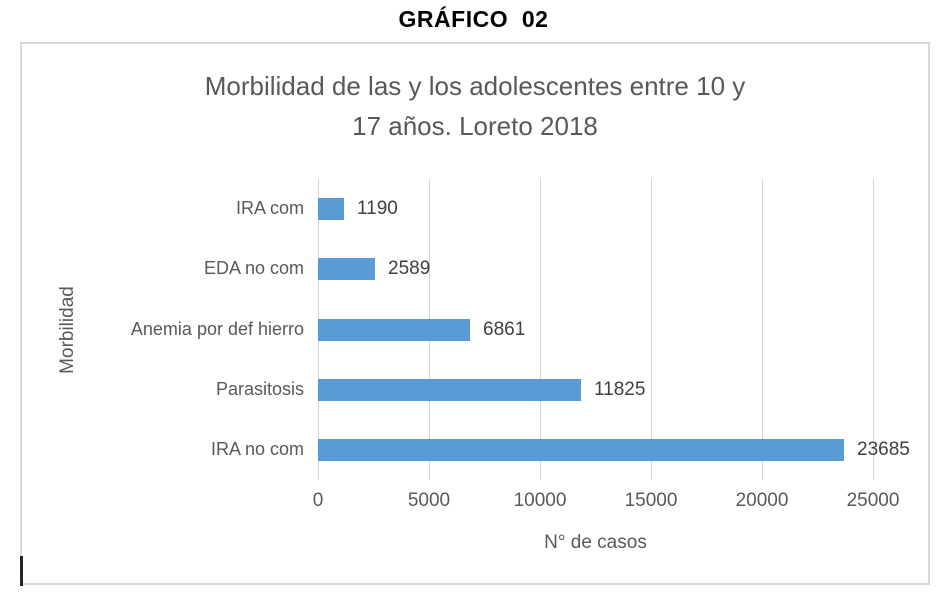 This screenshot has width=947, height=597. Describe the element at coordinates (620, 389) in the screenshot. I see `value-label: 11825` at that location.